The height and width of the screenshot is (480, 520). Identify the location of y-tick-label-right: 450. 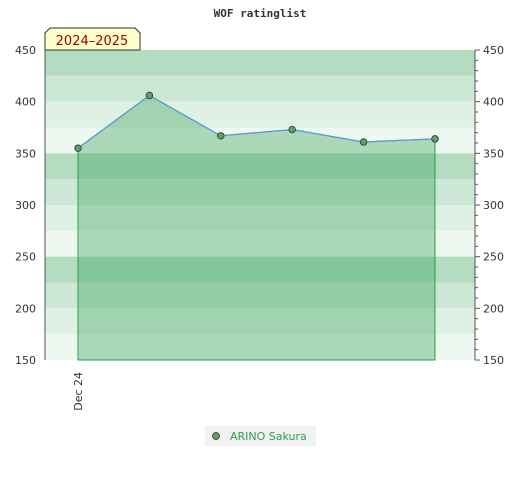
(493, 50).